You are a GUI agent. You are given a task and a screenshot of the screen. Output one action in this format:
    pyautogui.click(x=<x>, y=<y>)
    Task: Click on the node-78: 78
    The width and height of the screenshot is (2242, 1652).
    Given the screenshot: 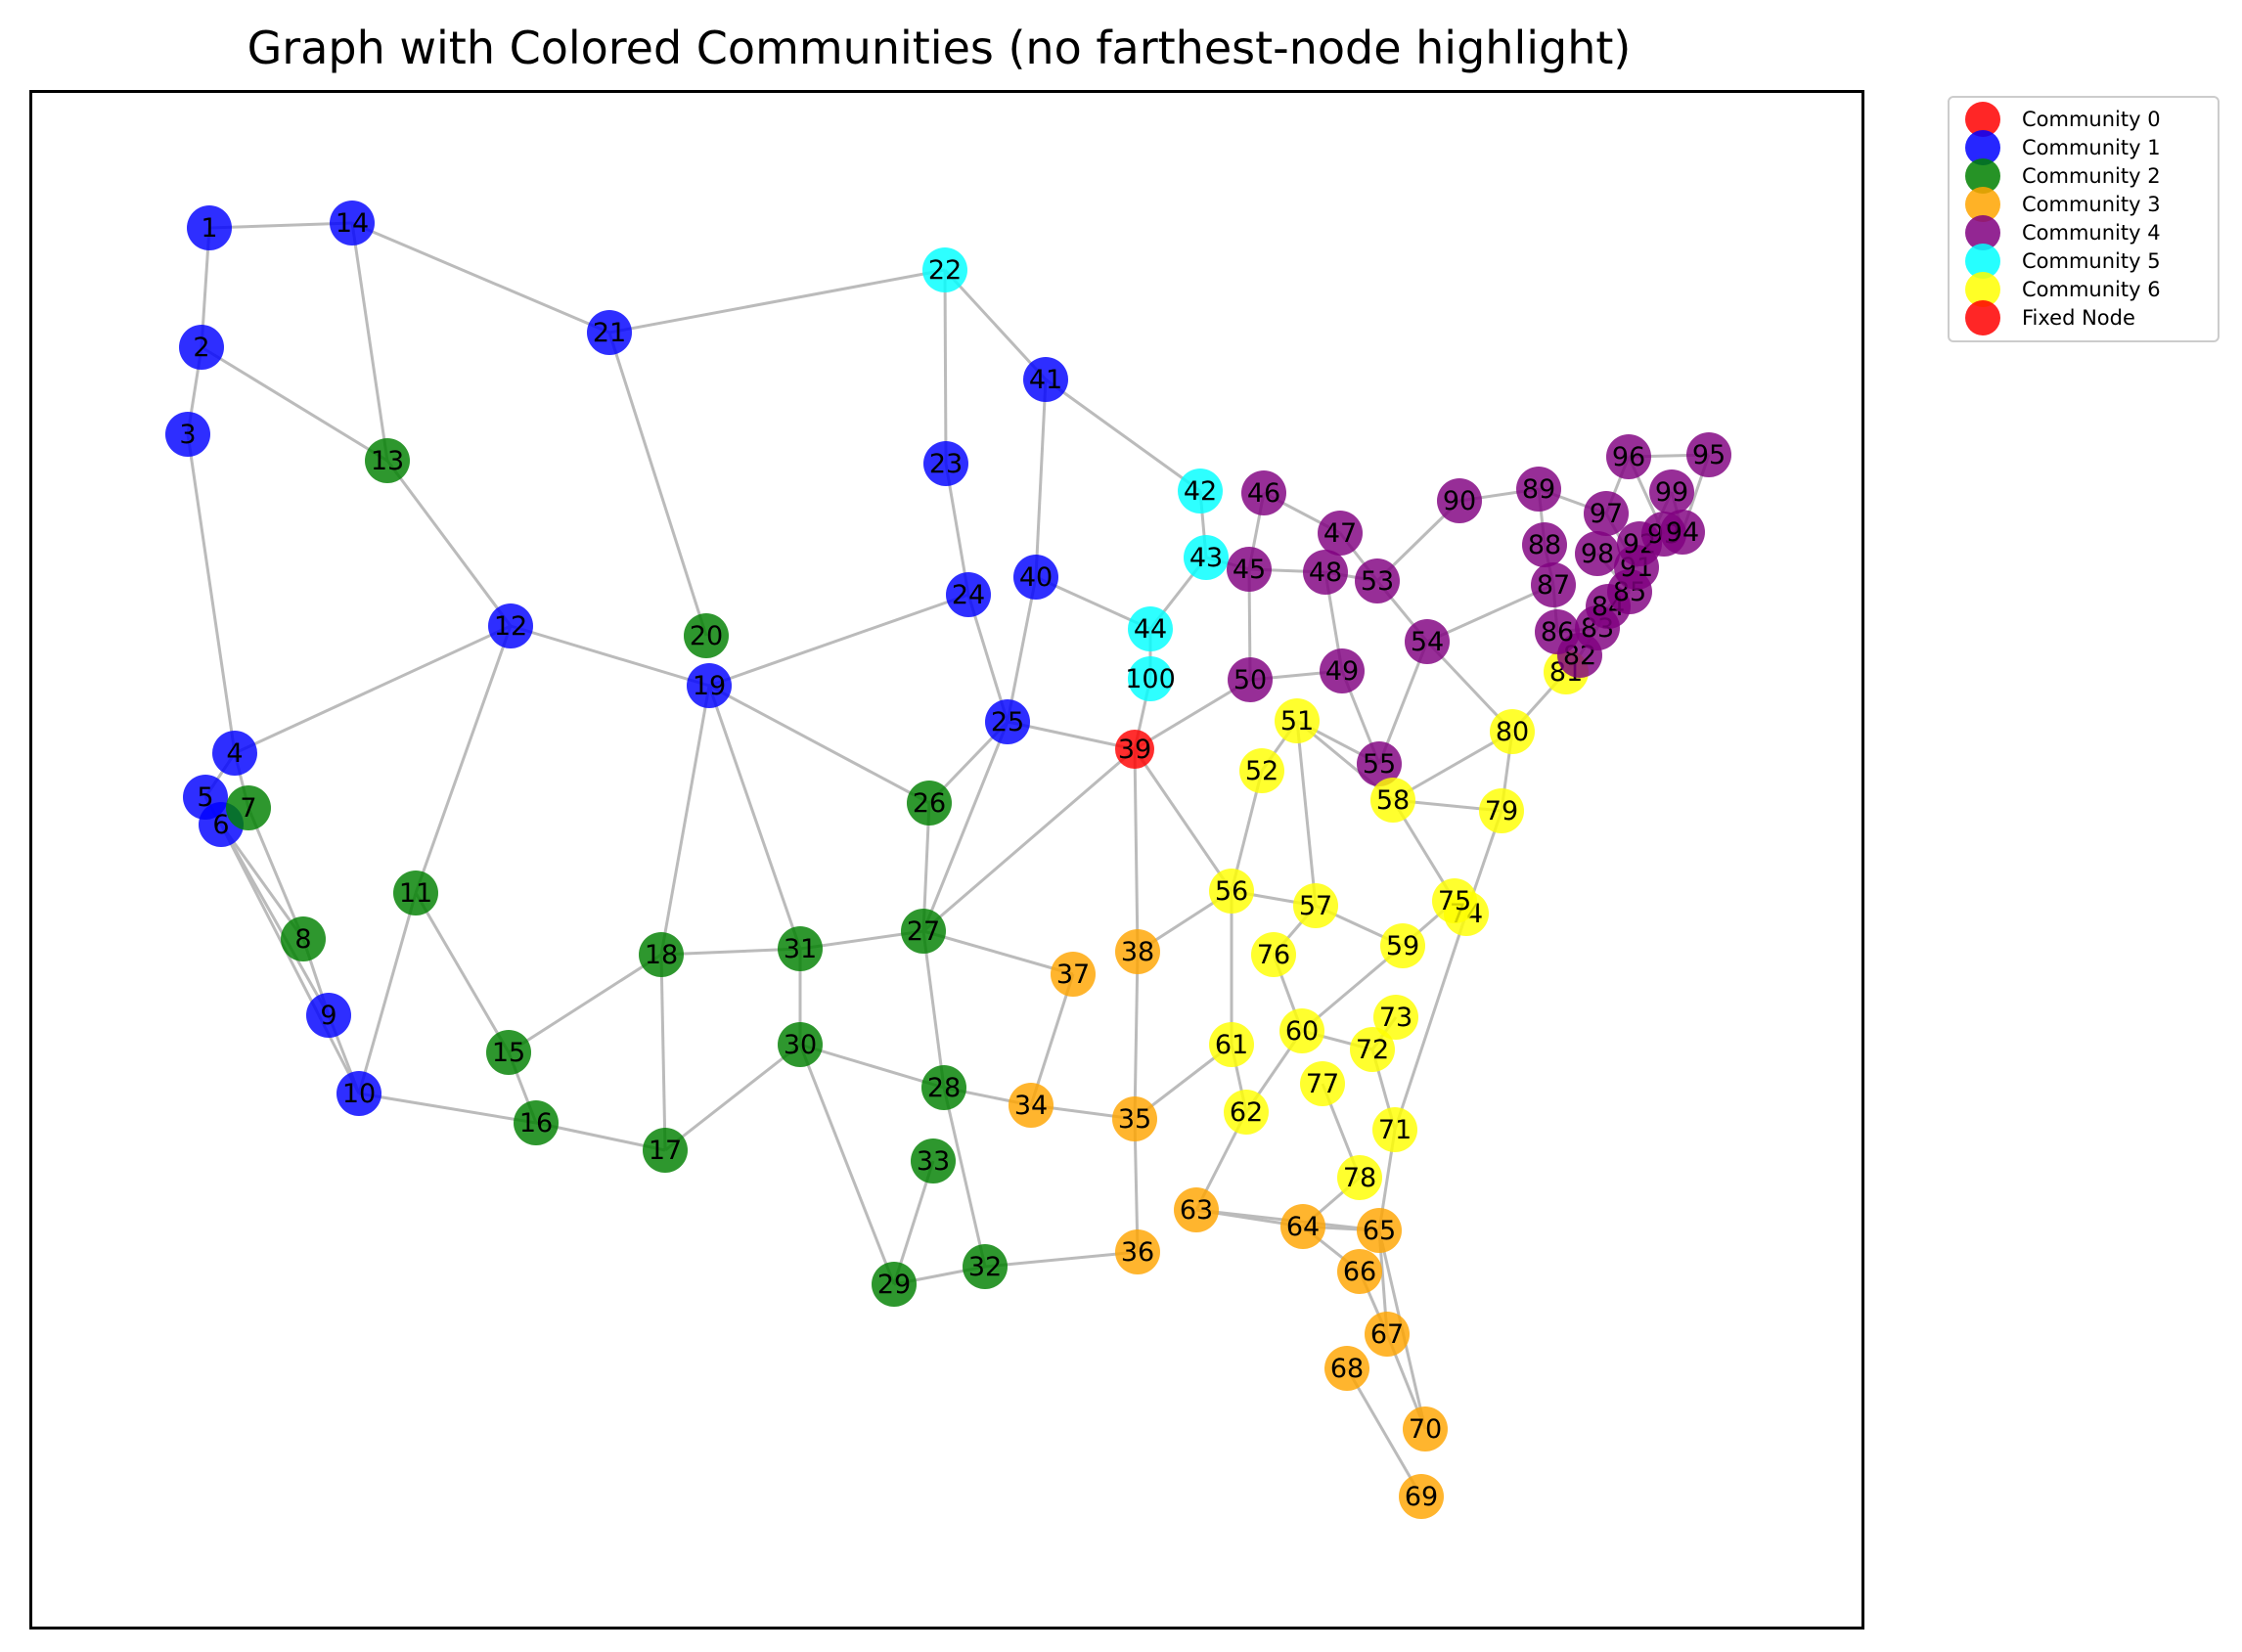 What is the action you would take?
    pyautogui.click(x=1359, y=1177)
    